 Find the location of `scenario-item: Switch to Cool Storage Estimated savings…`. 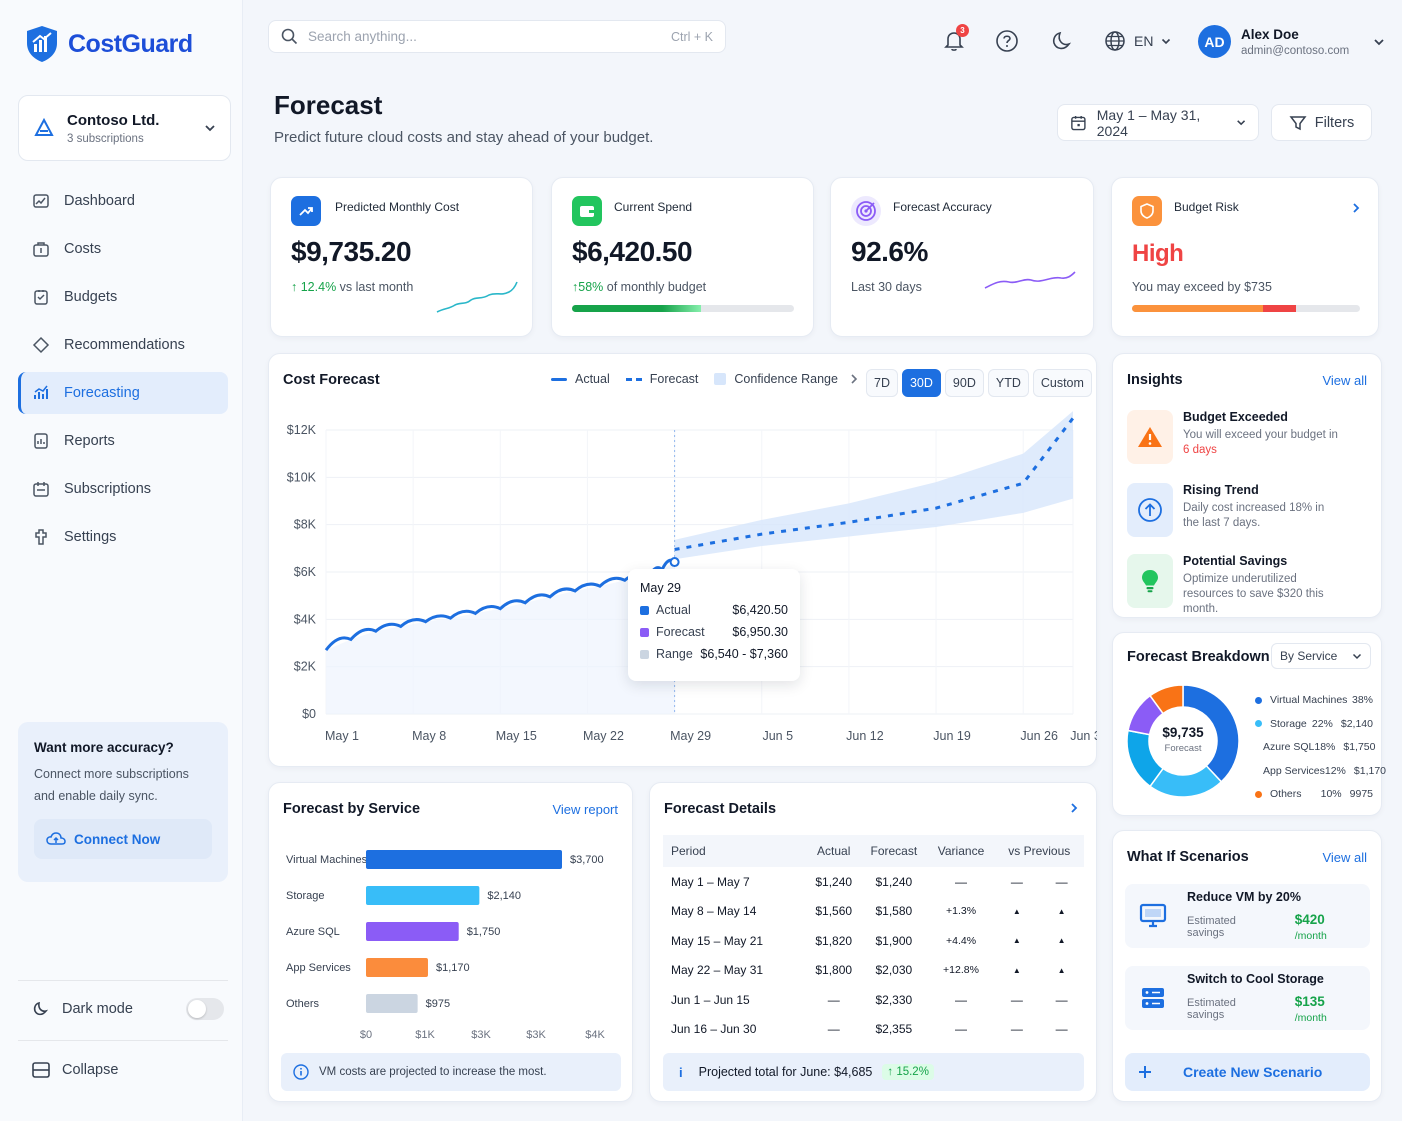

scenario-item: Switch to Cool Storage Estimated savings… is located at coordinates (1247, 998).